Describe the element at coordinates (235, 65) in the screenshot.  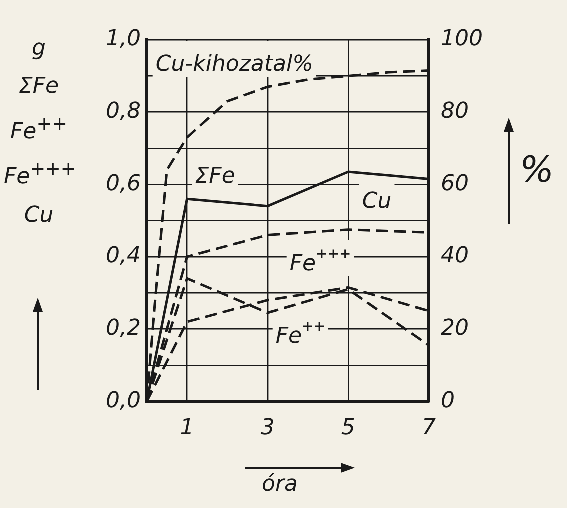
I see `series-label: Cu-kihozatal%` at that location.